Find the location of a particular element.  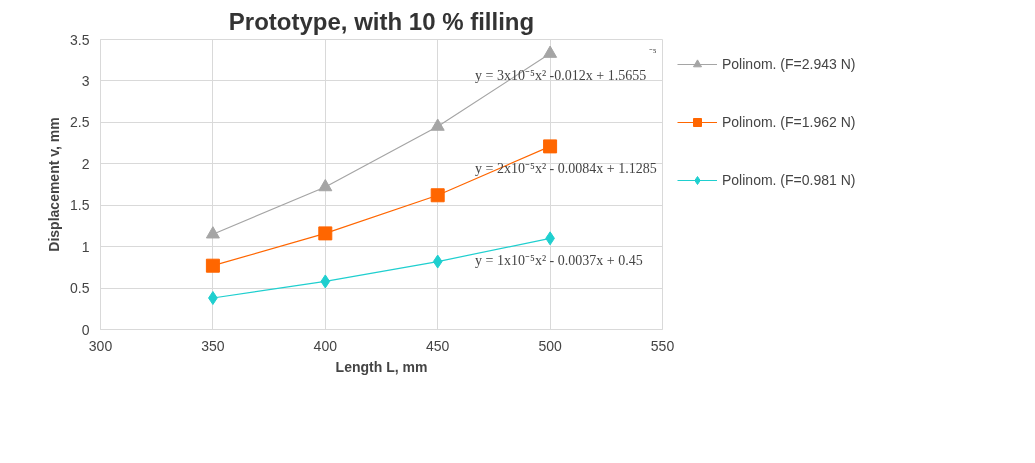

annotation: y = 2x10⁻⁵x² - 0.0084x + 1.1285 is located at coordinates (566, 168).